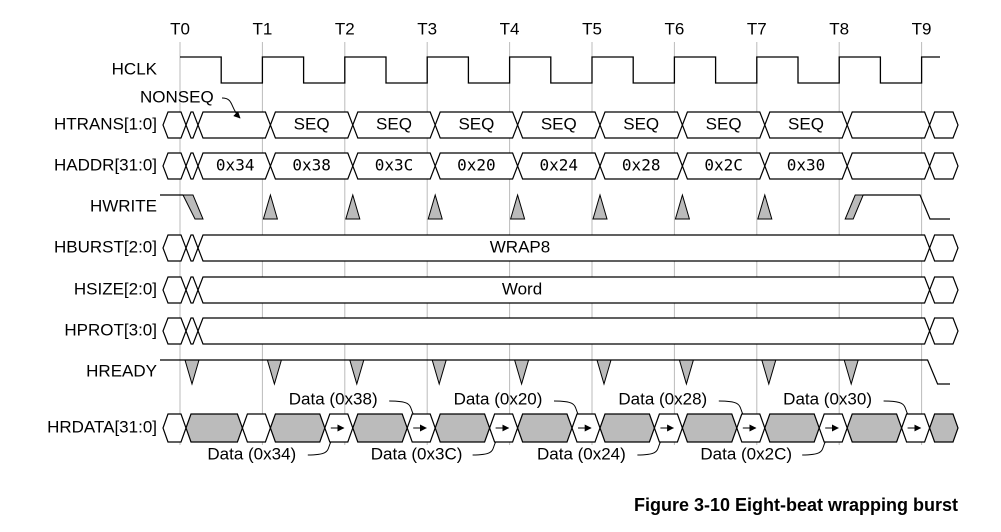 The height and width of the screenshot is (532, 1001). What do you see at coordinates (746, 453) in the screenshot?
I see `data-label: Data (0x2C)` at bounding box center [746, 453].